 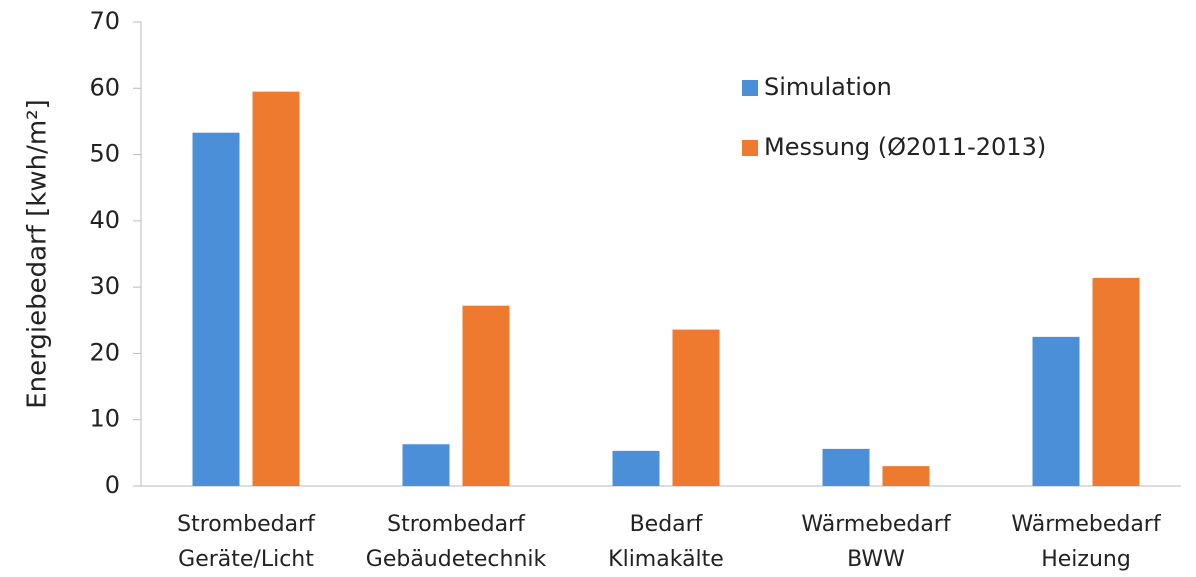 What do you see at coordinates (104, 154) in the screenshot?
I see `y-tick-label: 50` at bounding box center [104, 154].